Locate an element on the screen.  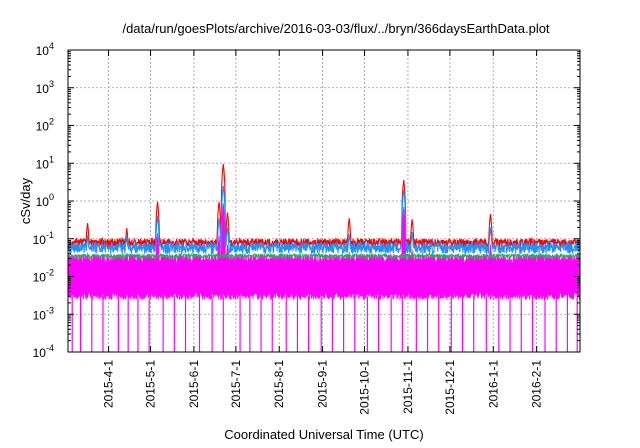
series-blue-line is located at coordinates (324, 220).